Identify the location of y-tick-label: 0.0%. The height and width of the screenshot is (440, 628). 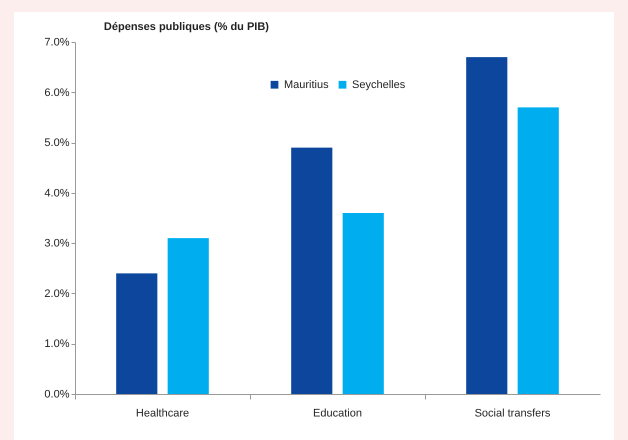
(57, 394).